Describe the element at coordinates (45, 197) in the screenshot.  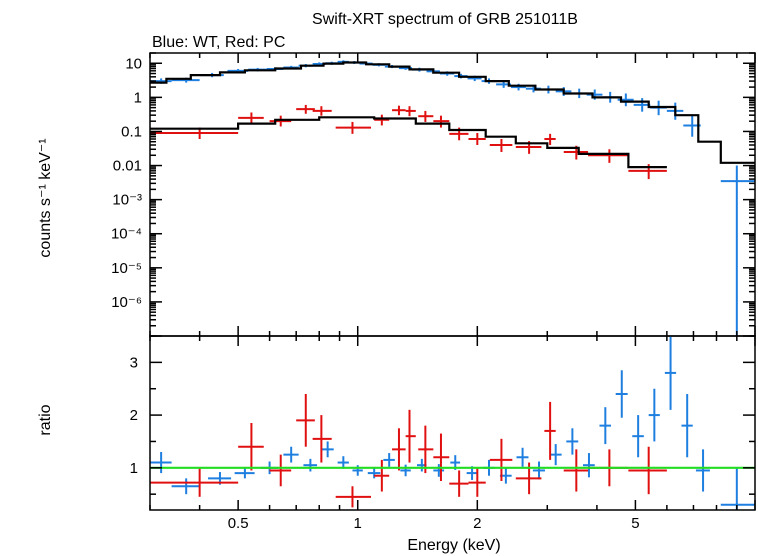
I see `spectrum-y-axis-label: counts s⁻¹ keV⁻¹` at that location.